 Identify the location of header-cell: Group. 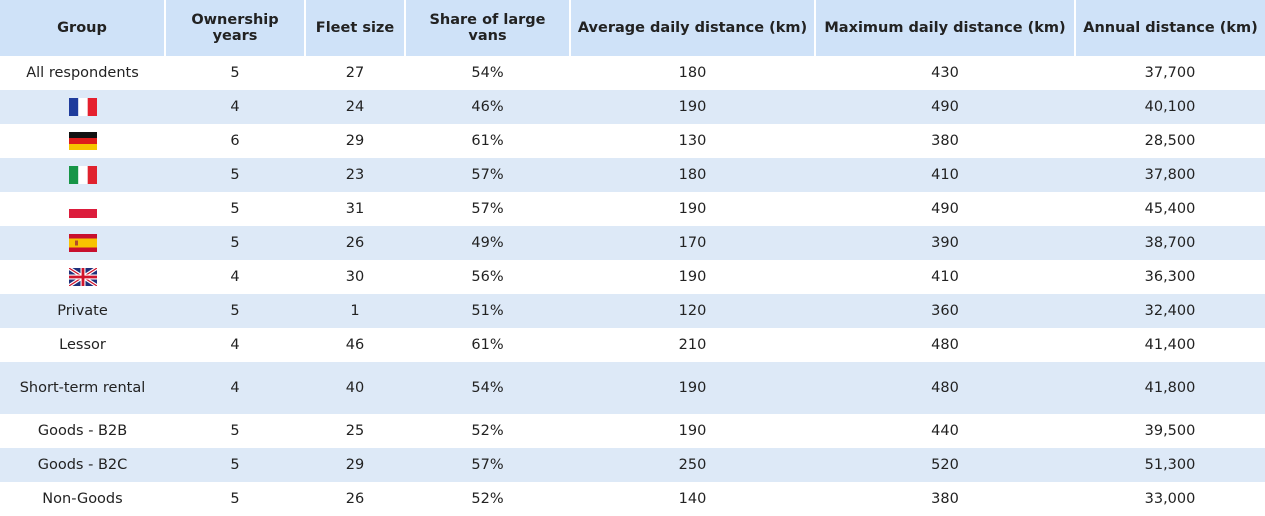
(82, 28).